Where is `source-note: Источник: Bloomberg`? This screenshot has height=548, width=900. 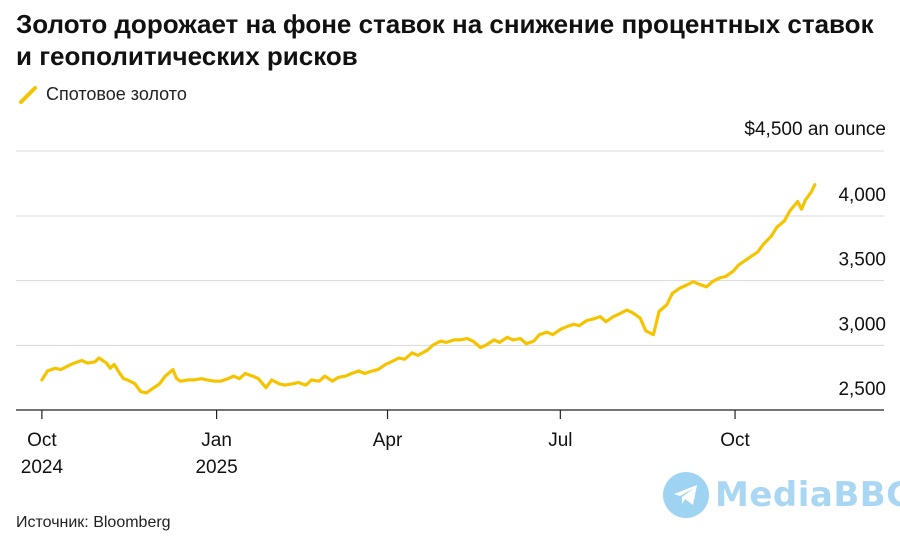 source-note: Источник: Bloomberg is located at coordinates (93, 522).